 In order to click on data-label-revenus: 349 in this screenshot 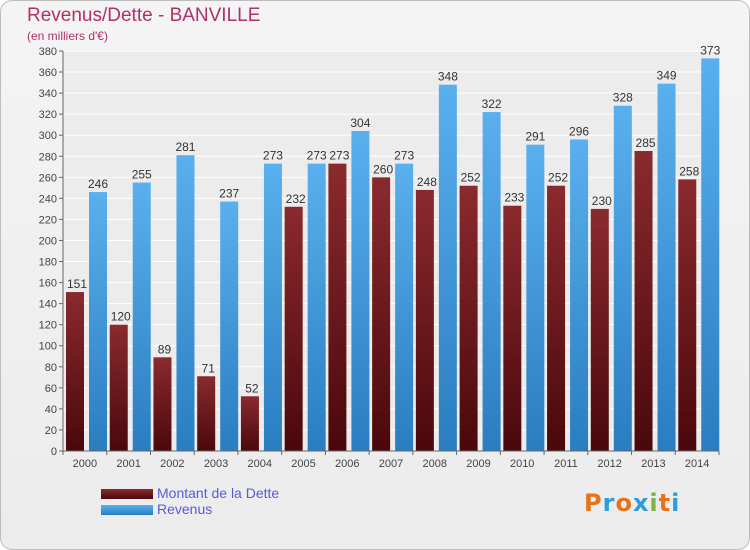, I will do `click(667, 76)`.